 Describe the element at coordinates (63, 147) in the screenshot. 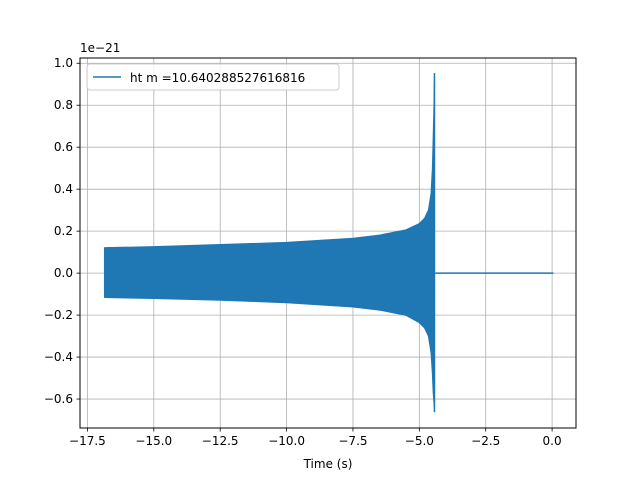

I see `y-tick-label: 0.6` at that location.